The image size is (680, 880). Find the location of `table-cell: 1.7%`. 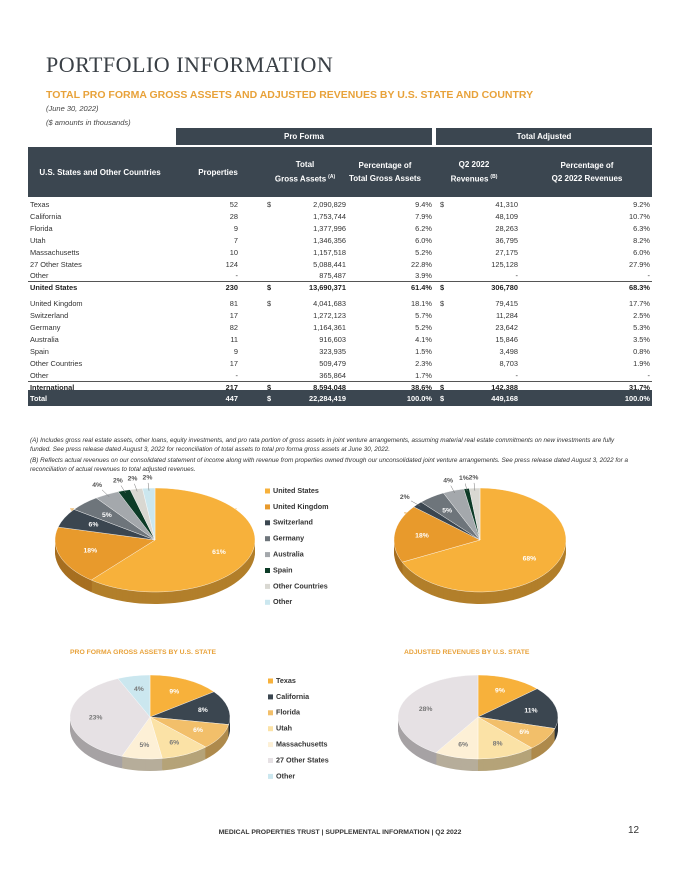

table-cell: 1.7% is located at coordinates (423, 375).